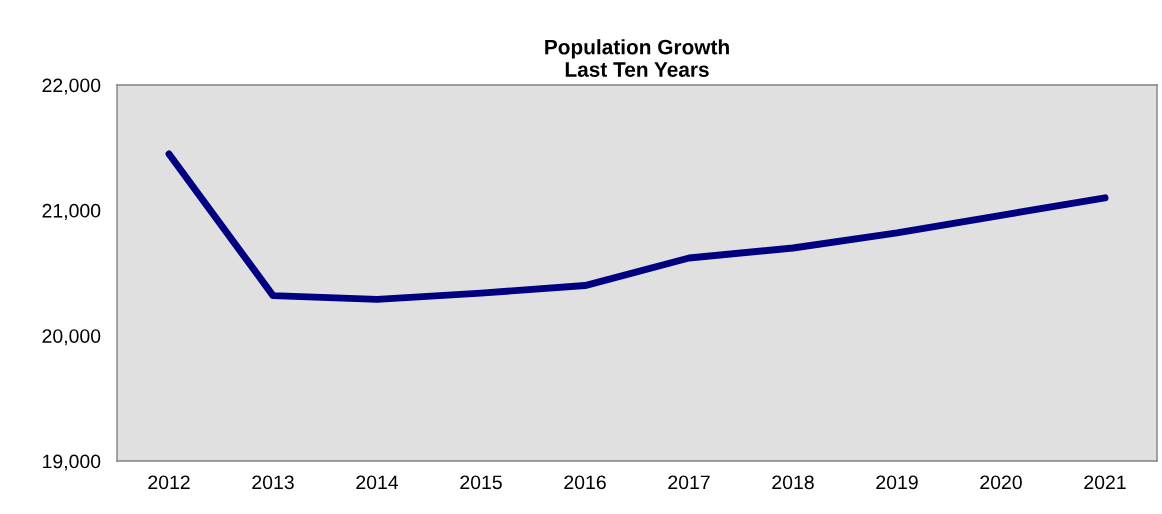 The height and width of the screenshot is (514, 1162). I want to click on chart-title: Population Growth Last Ten Years, so click(637, 58).